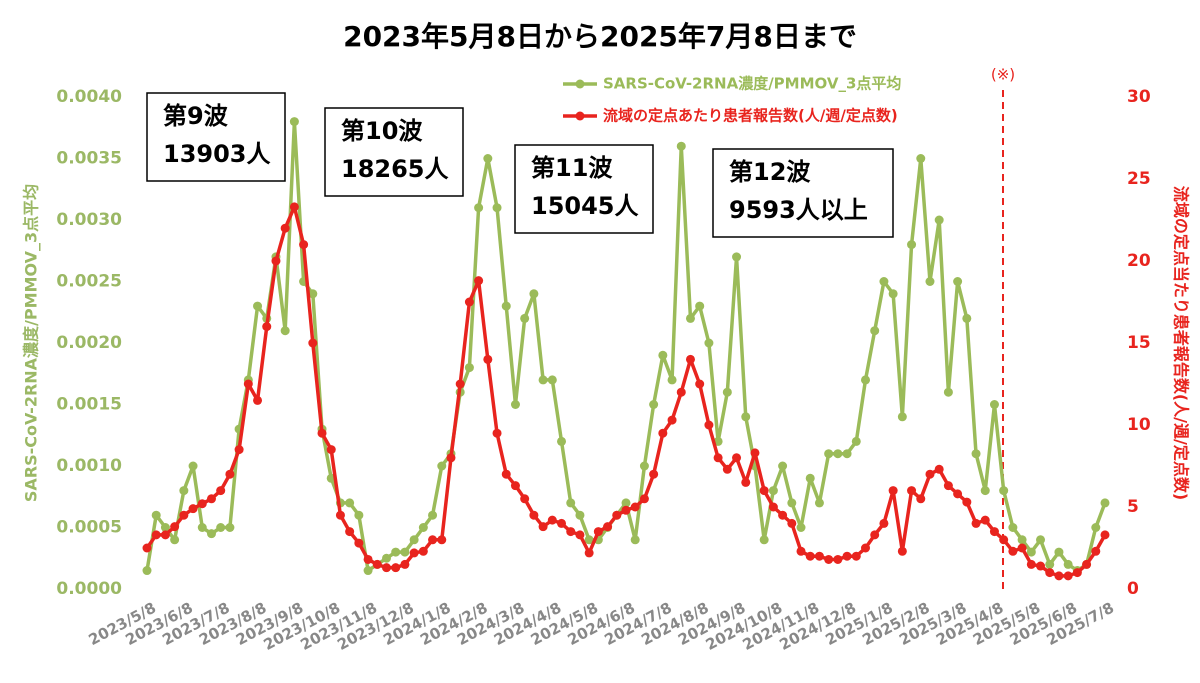  Describe the element at coordinates (395, 169) in the screenshot. I see `wave-label: 18265人` at that location.